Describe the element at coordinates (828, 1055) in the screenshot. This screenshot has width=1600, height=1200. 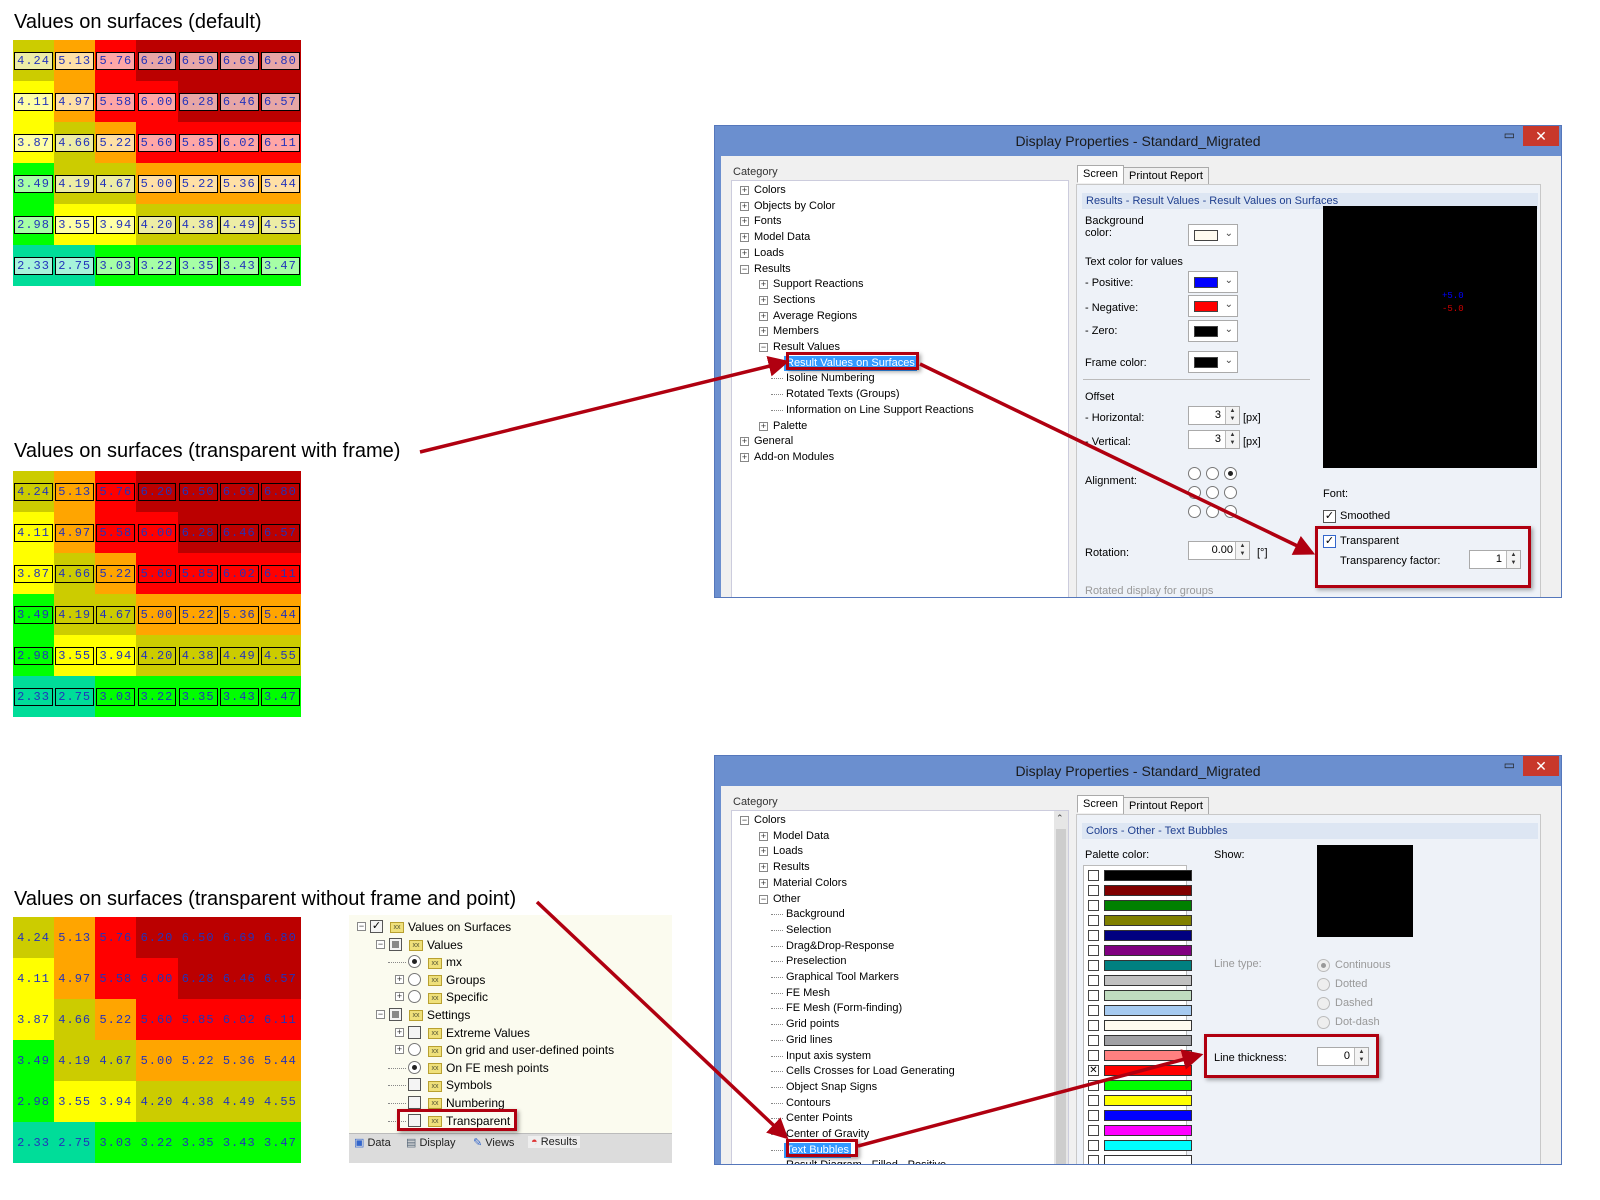
I see `tree-item: Input axis system` at that location.